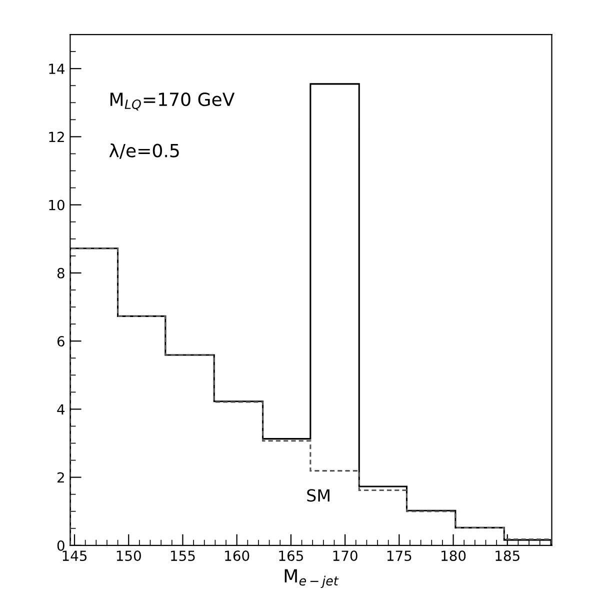 The height and width of the screenshot is (606, 605). What do you see at coordinates (74, 556) in the screenshot?
I see `x-tick-label: 145` at bounding box center [74, 556].